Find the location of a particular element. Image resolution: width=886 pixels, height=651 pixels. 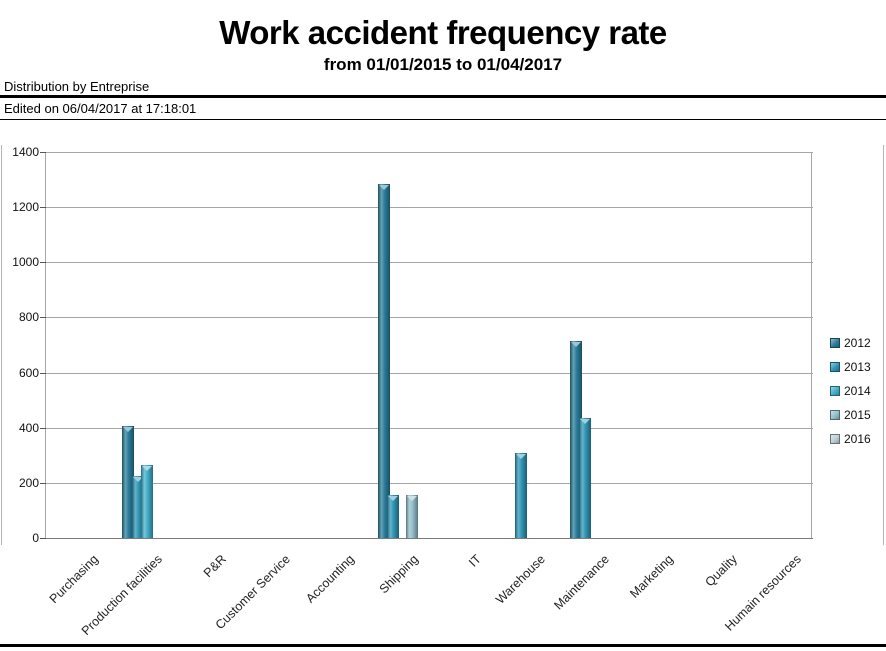

bar-2013-shipping is located at coordinates (393, 516).